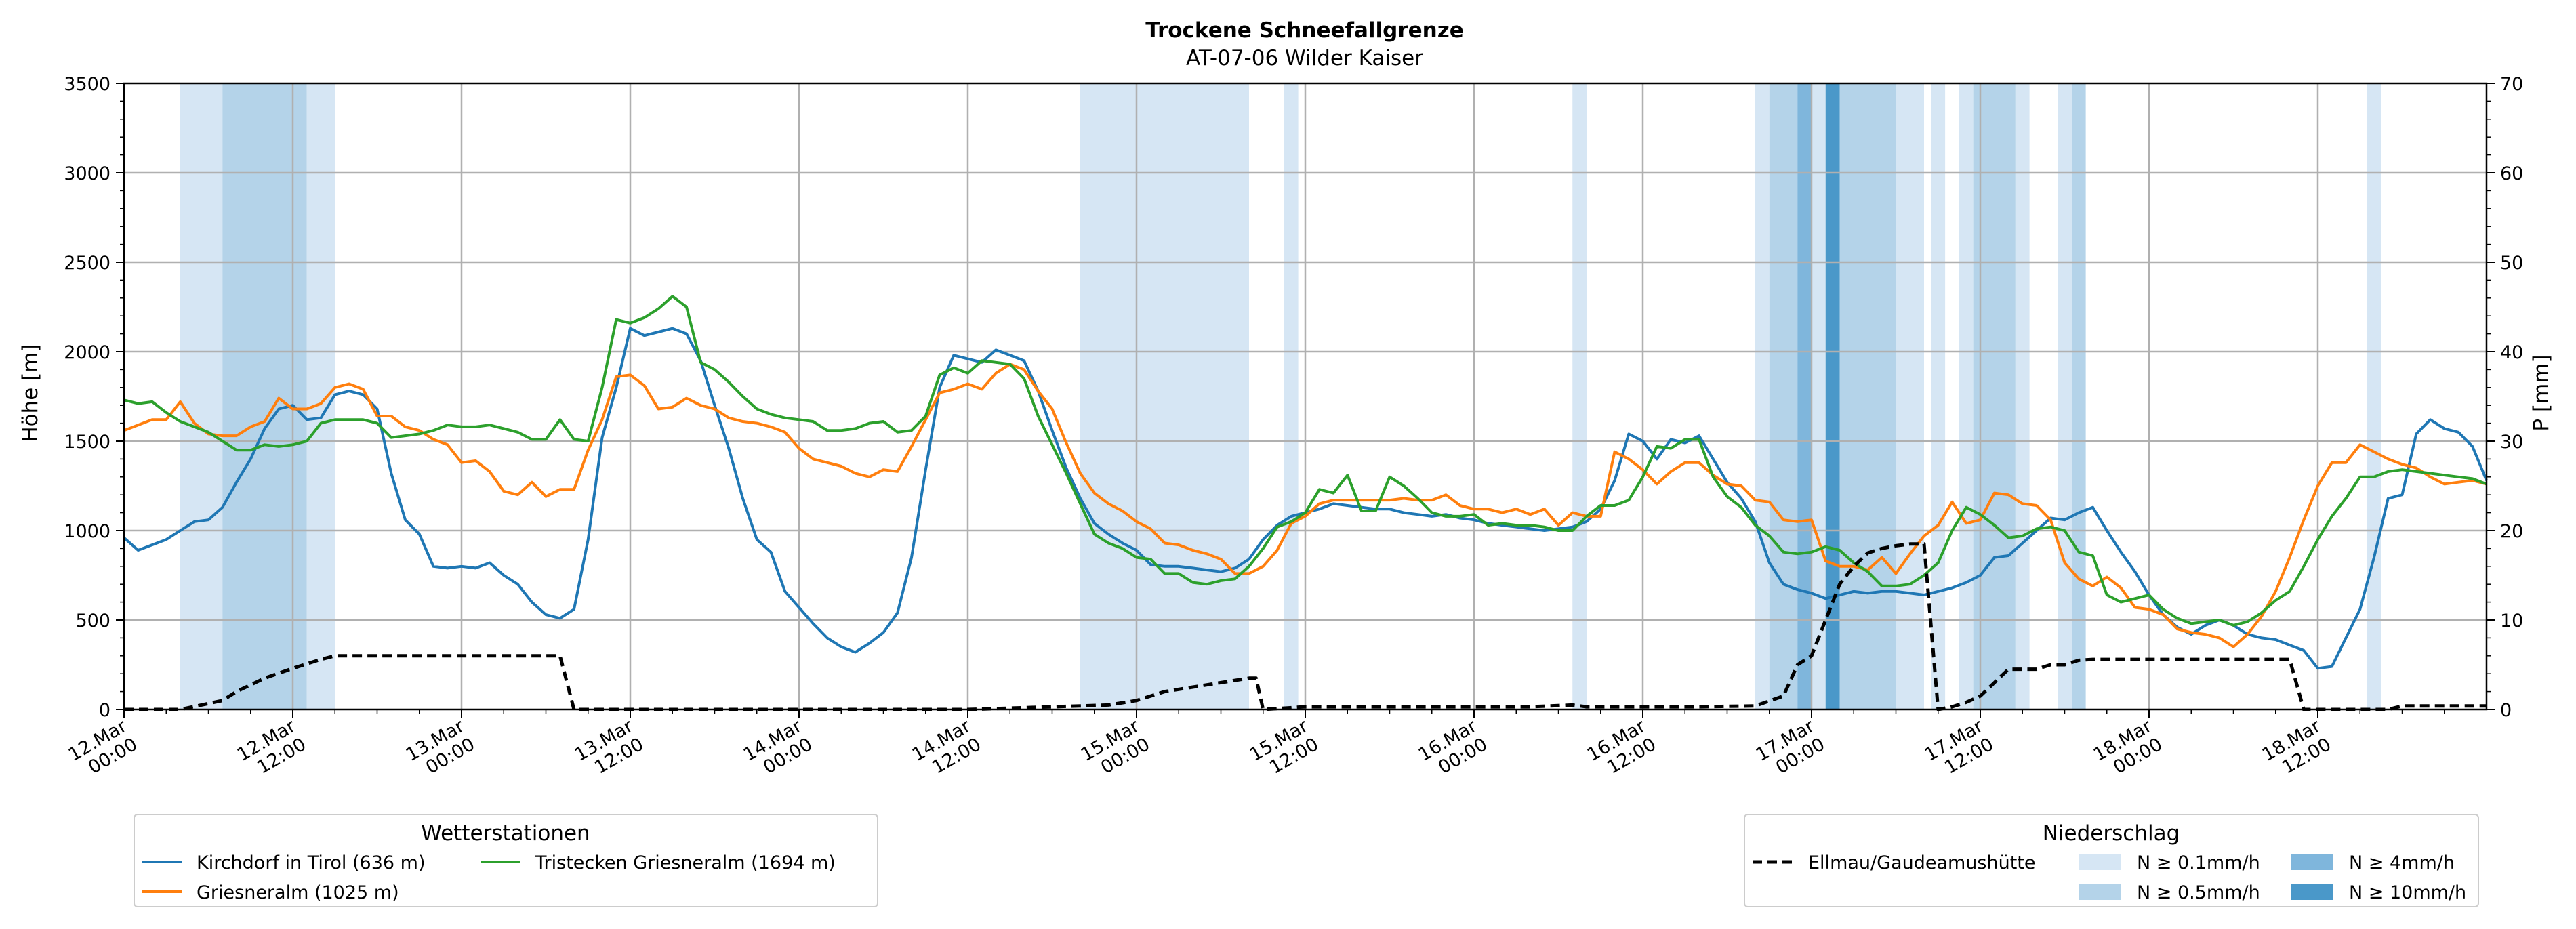 Image resolution: width=2576 pixels, height=929 pixels. I want to click on legend-stations-title: Wetterstationen, so click(506, 833).